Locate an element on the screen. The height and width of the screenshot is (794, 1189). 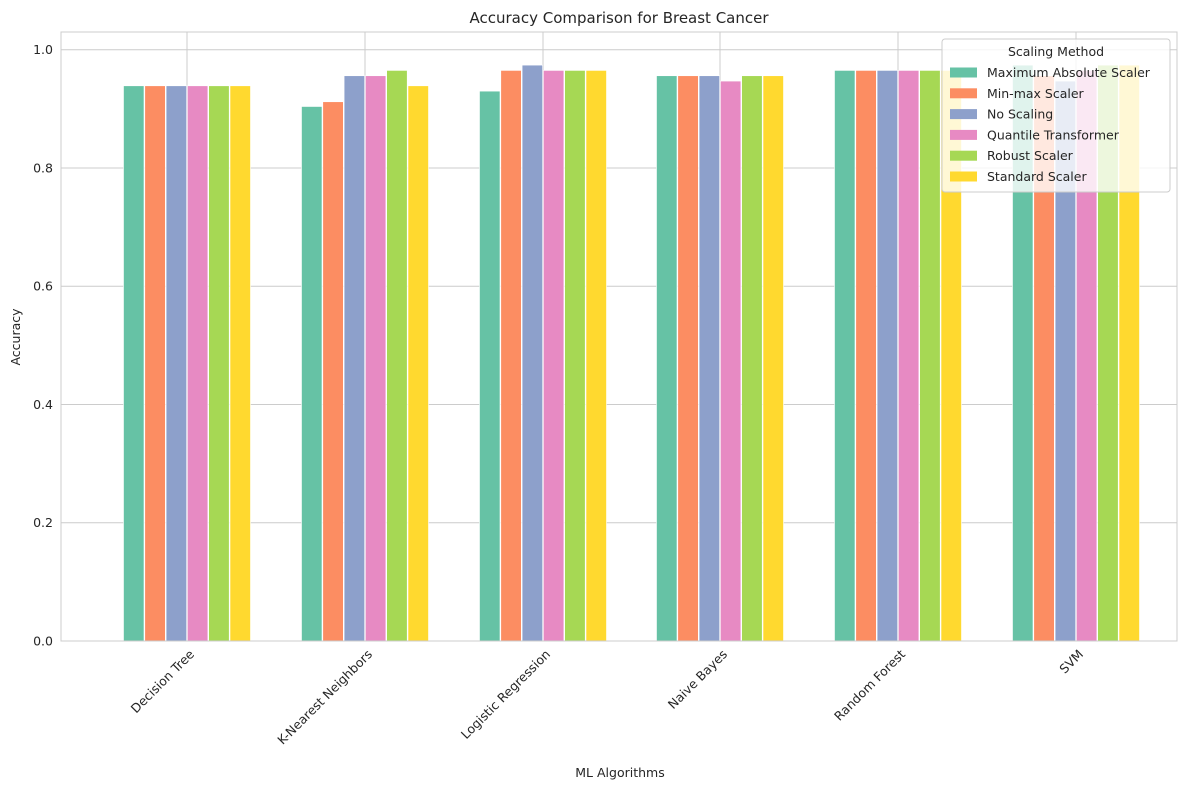
legend-label: No Scaling is located at coordinates (1020, 114).